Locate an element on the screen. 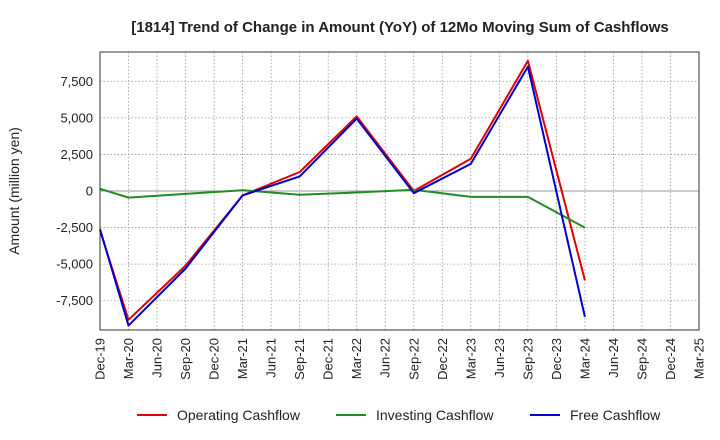 The width and height of the screenshot is (720, 440). x-tick-label: Sep-24 is located at coordinates (641, 359).